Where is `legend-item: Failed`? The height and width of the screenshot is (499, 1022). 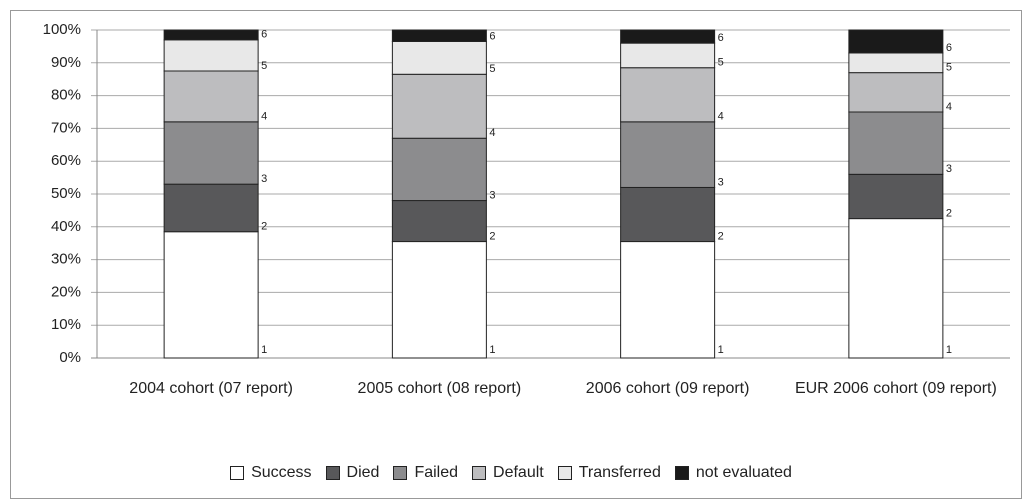
legend-item: Failed is located at coordinates (425, 473).